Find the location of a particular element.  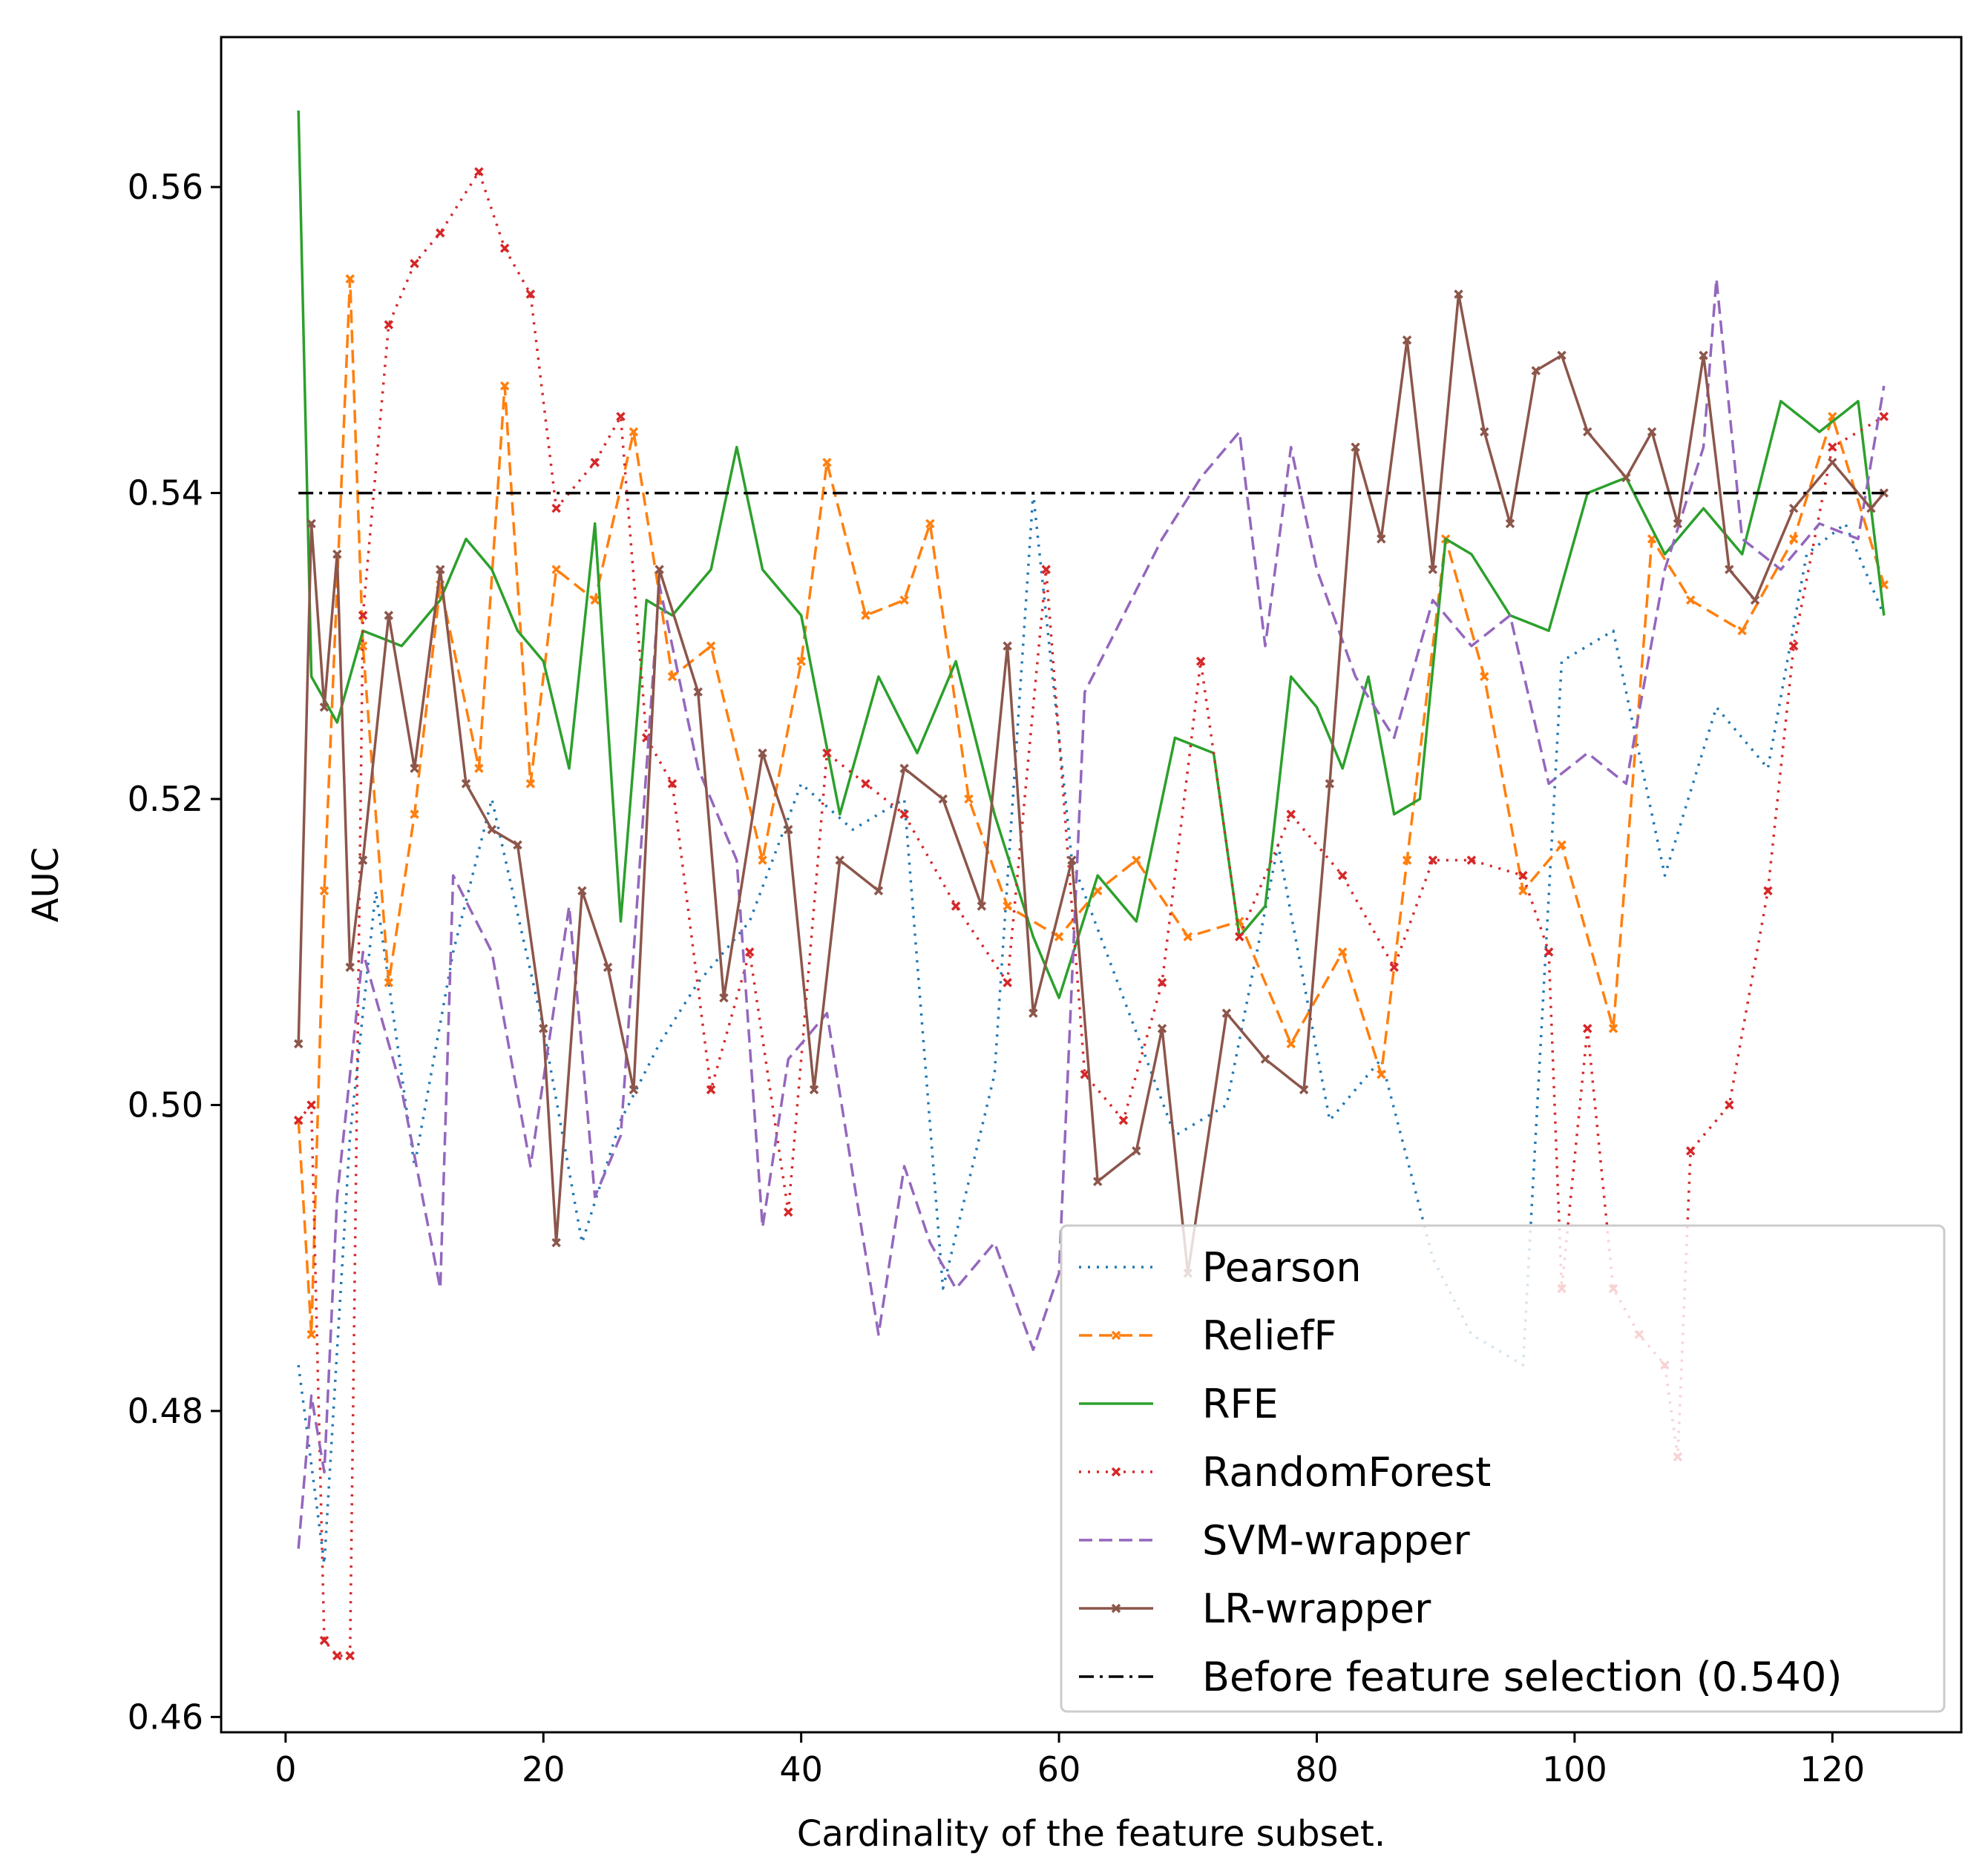

legend-entry: ReliefF is located at coordinates (1208, 1335).